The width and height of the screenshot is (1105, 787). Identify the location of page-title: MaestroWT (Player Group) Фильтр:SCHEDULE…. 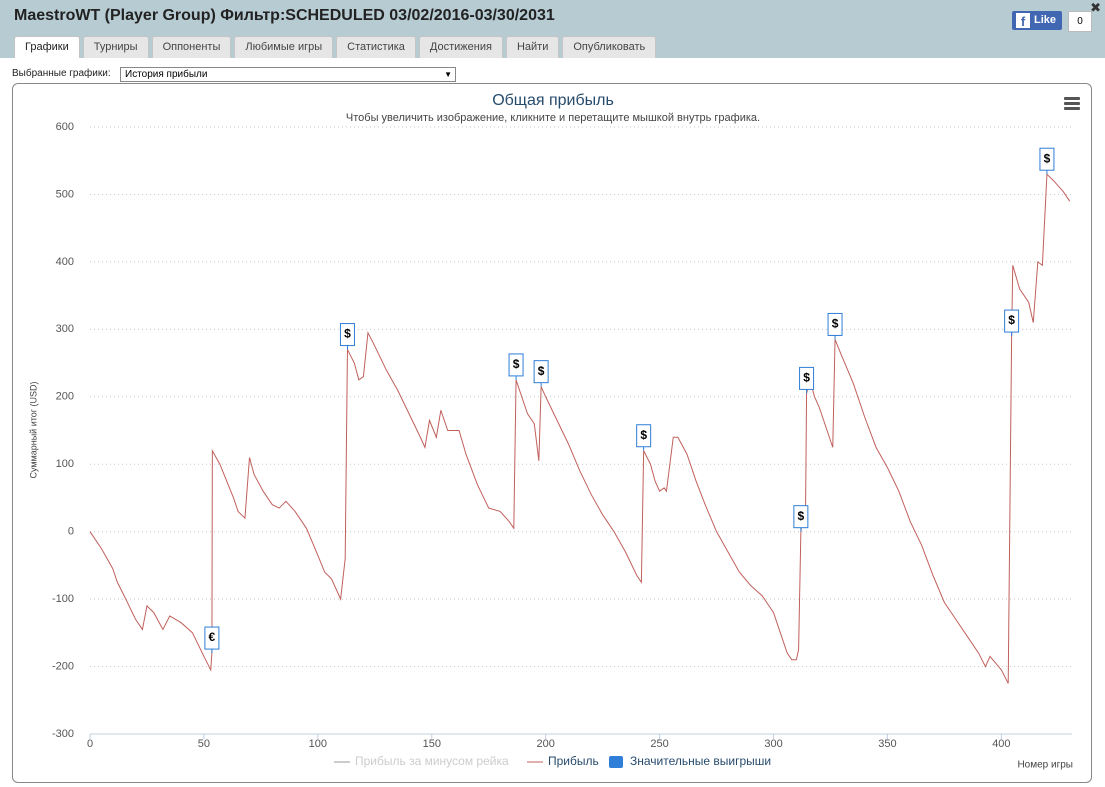
(284, 15).